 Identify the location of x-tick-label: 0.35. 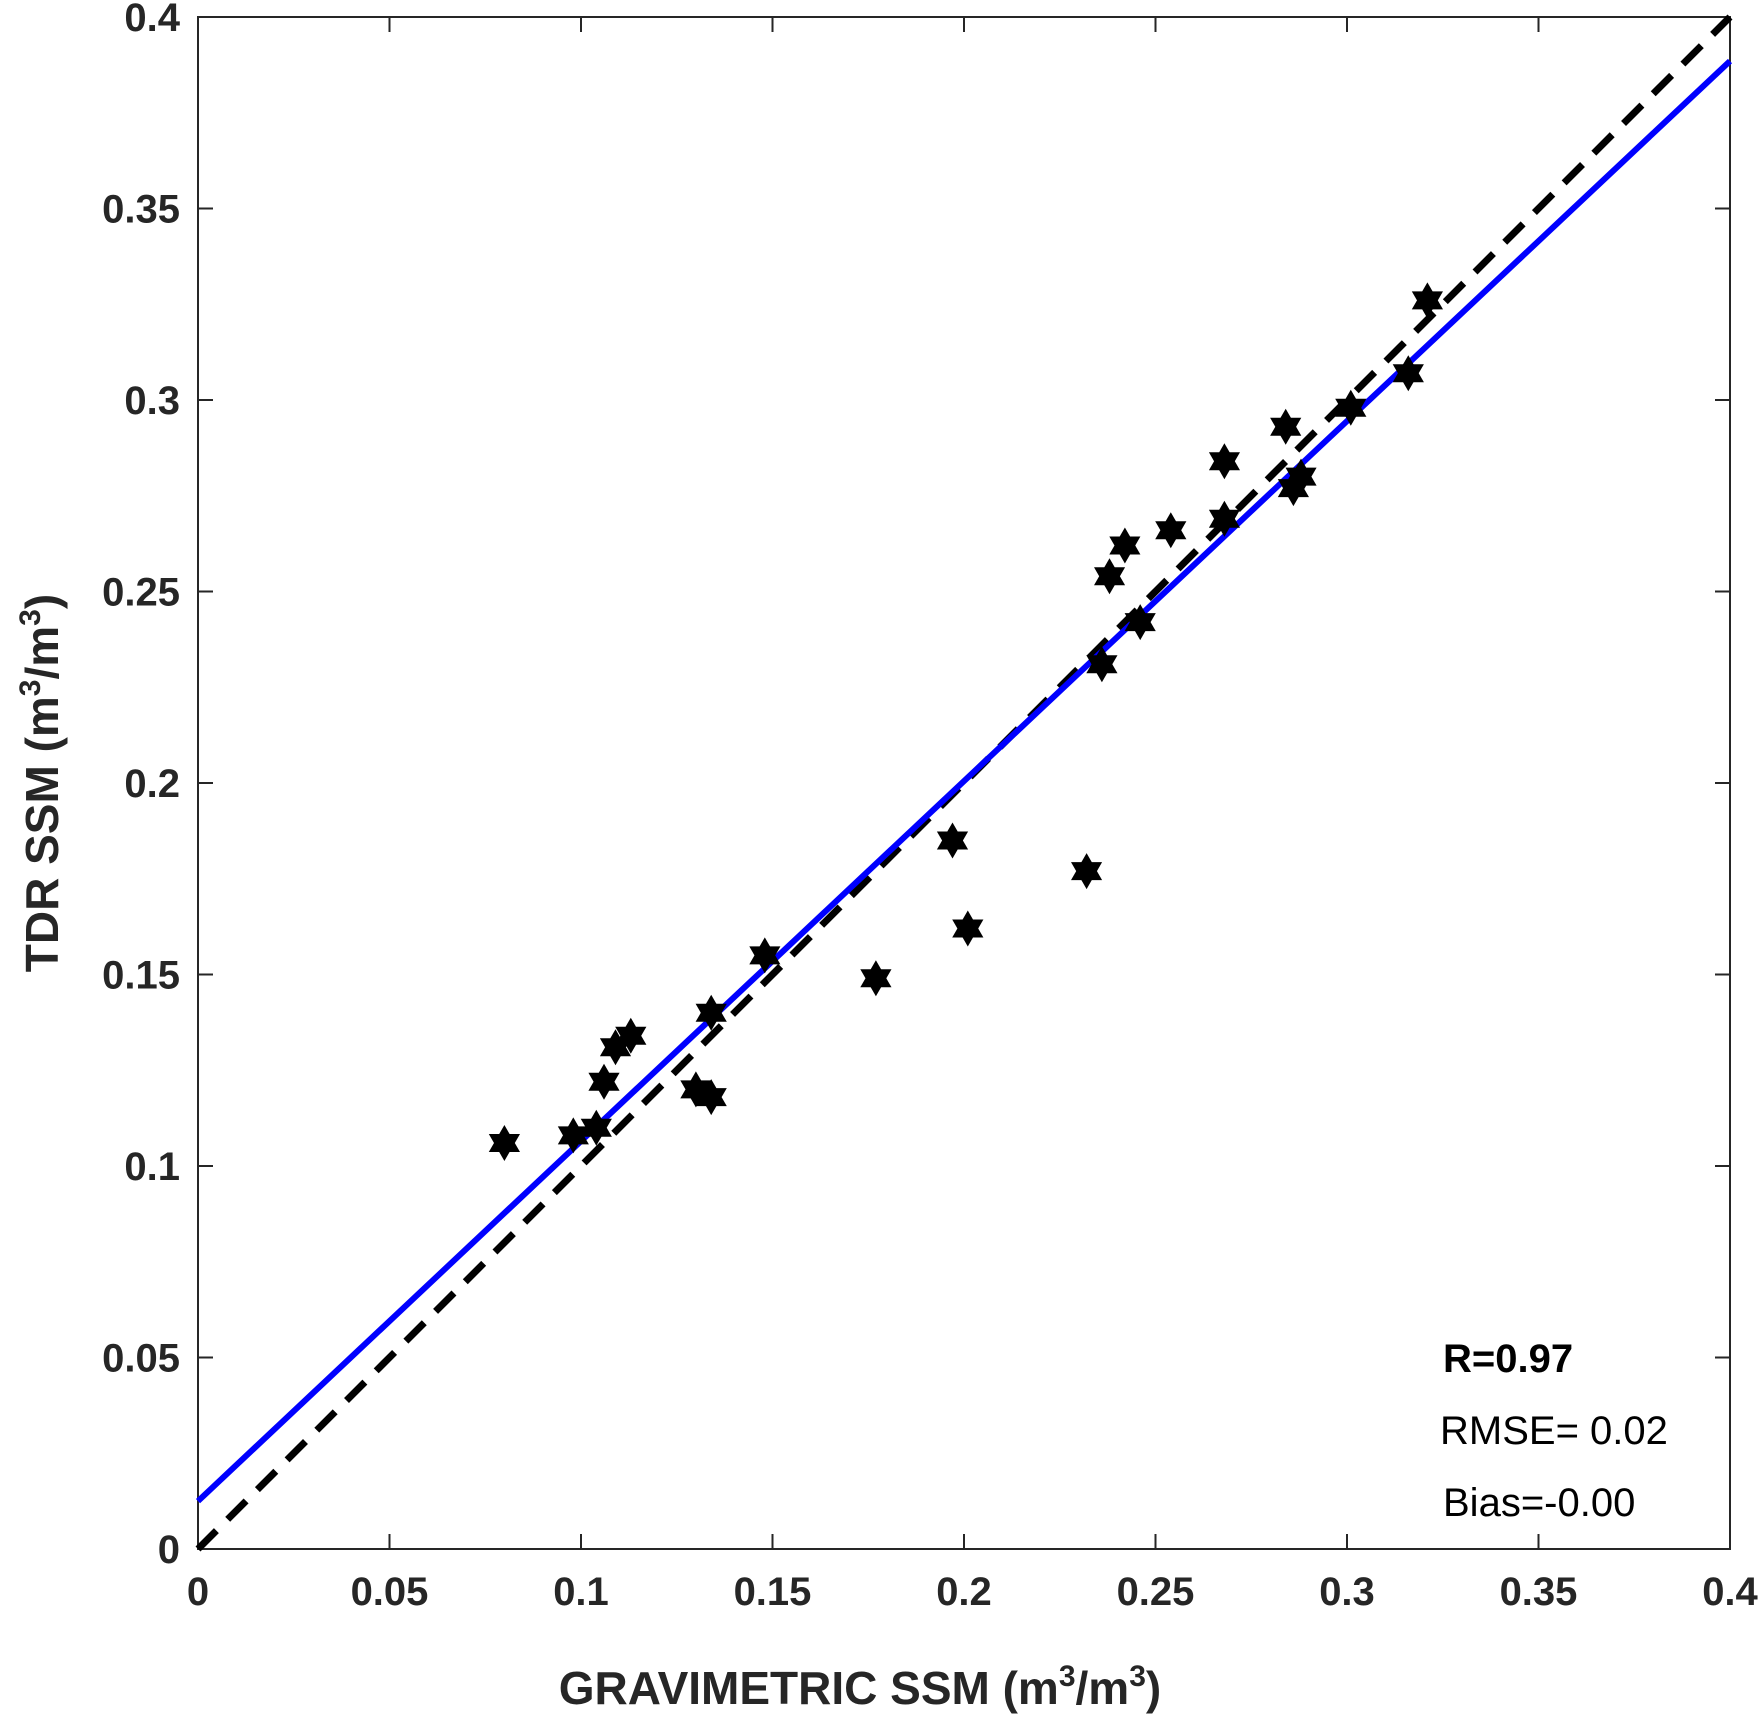
(1539, 1592).